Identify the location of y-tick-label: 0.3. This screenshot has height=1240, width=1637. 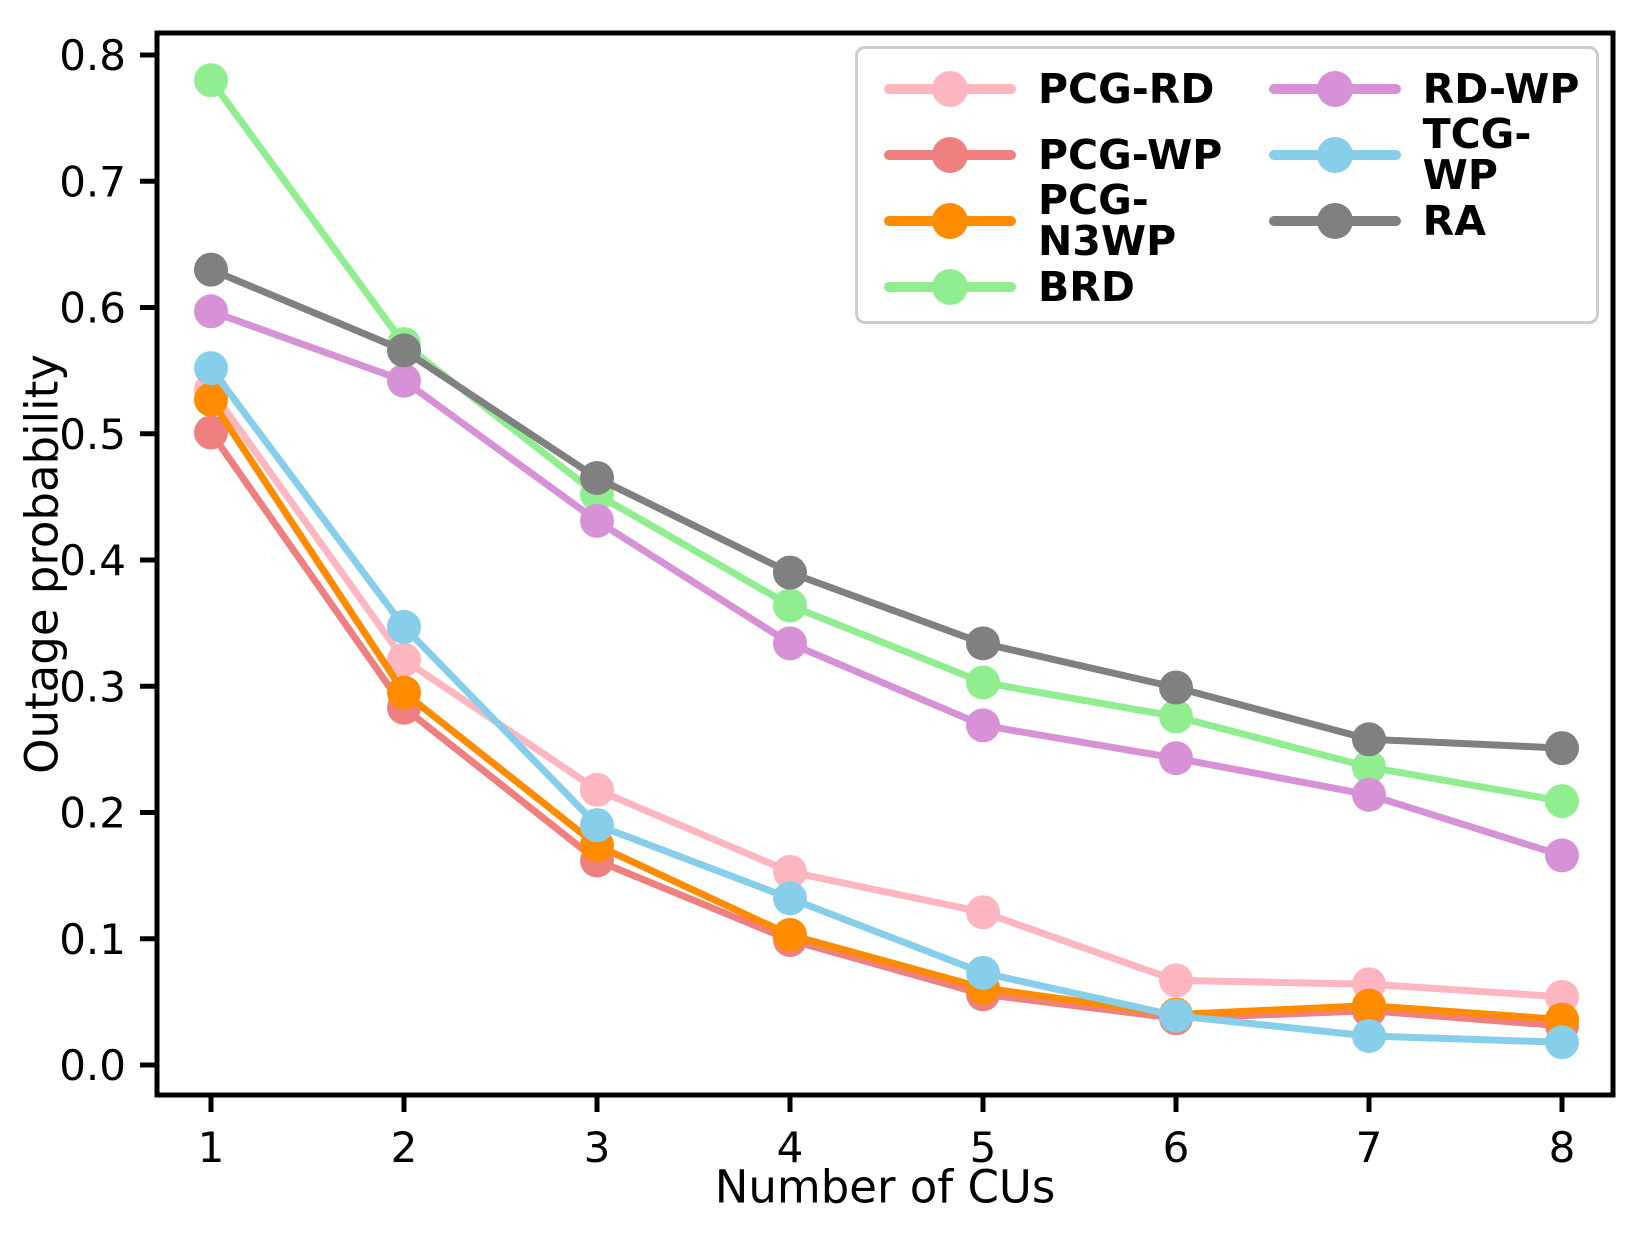
(92, 686).